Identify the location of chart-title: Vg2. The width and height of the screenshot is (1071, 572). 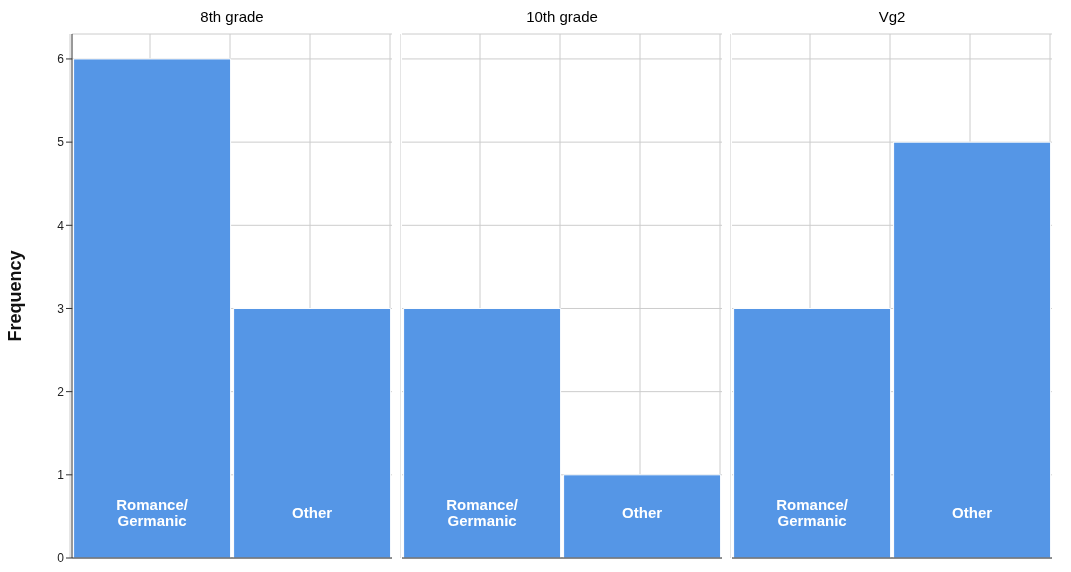
(892, 17).